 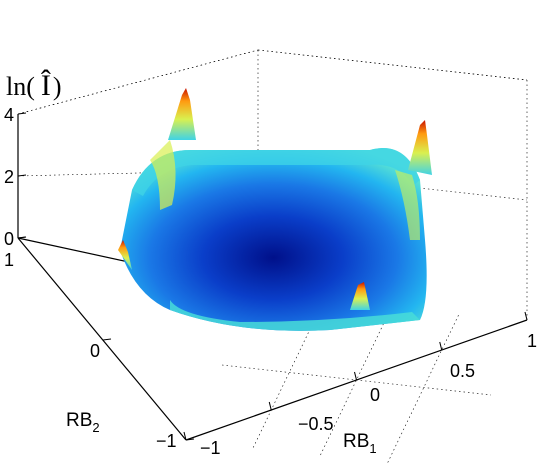 I want to click on x-tick-label-4: 1, so click(x=532, y=341).